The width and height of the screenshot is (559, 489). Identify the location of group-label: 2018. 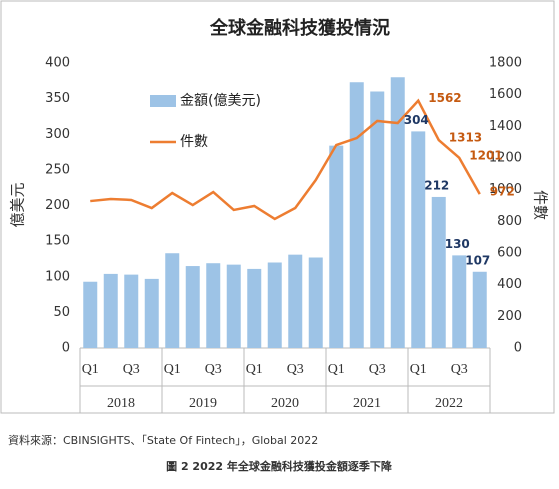
(121, 403).